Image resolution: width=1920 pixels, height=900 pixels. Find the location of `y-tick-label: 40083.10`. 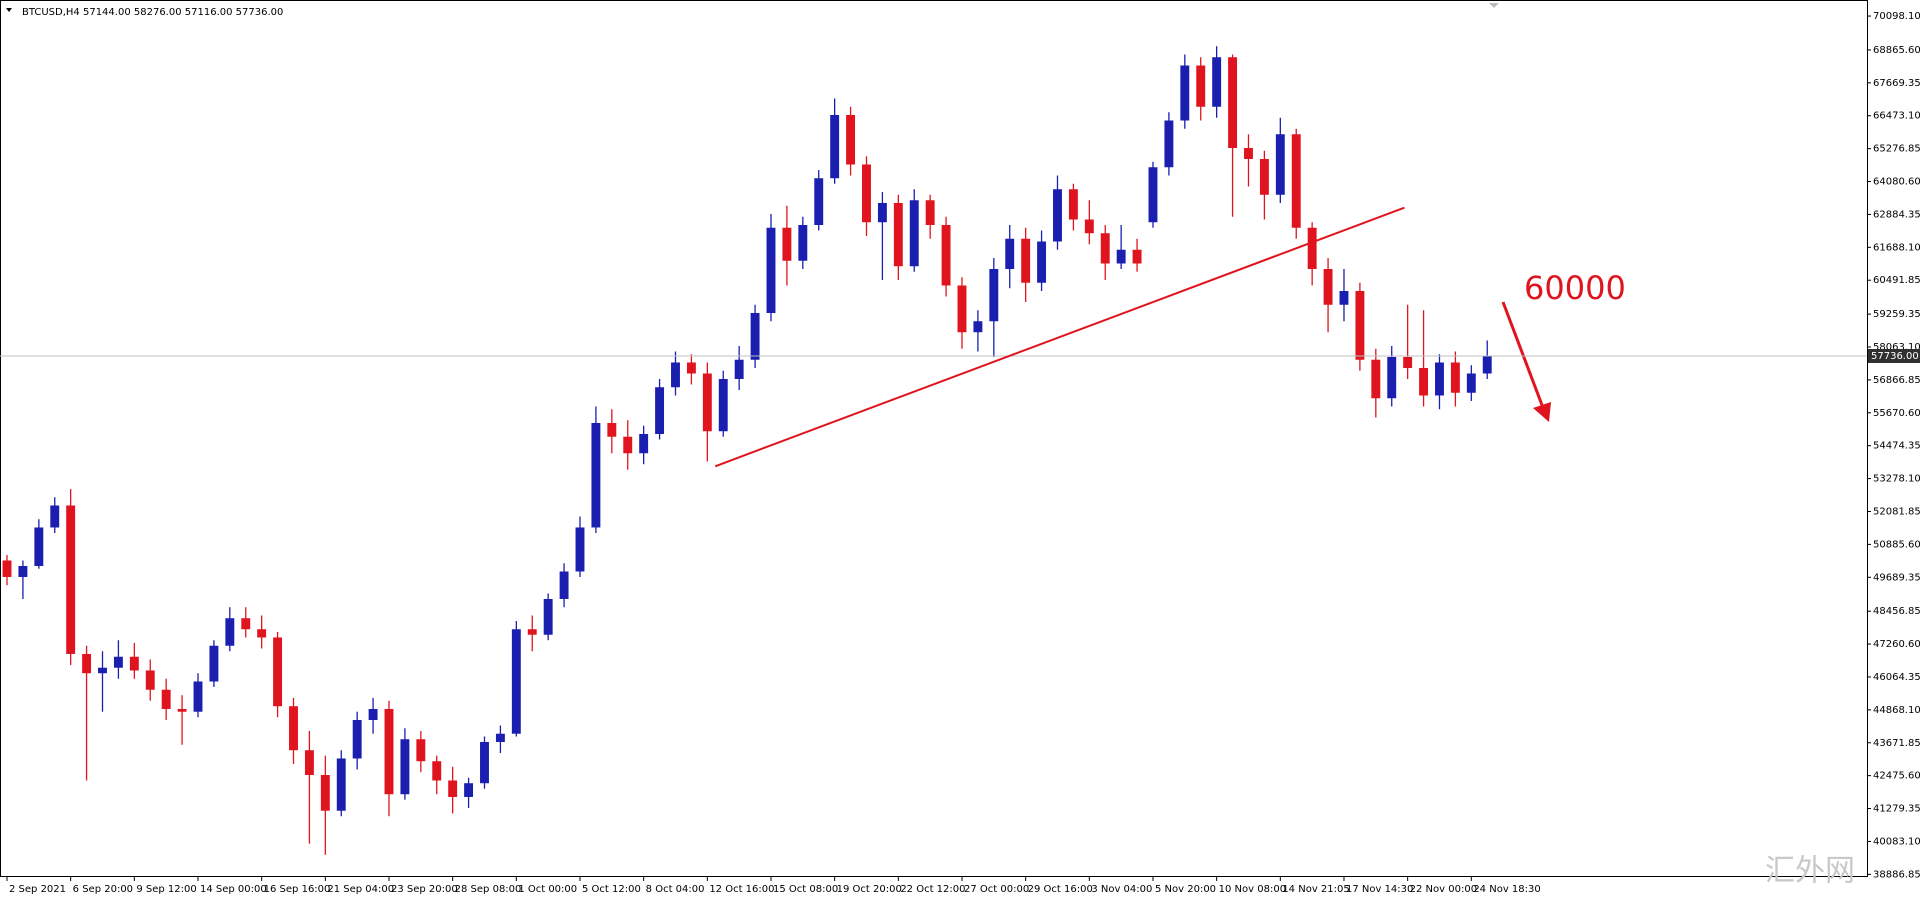

y-tick-label: 40083.10 is located at coordinates (1896, 841).